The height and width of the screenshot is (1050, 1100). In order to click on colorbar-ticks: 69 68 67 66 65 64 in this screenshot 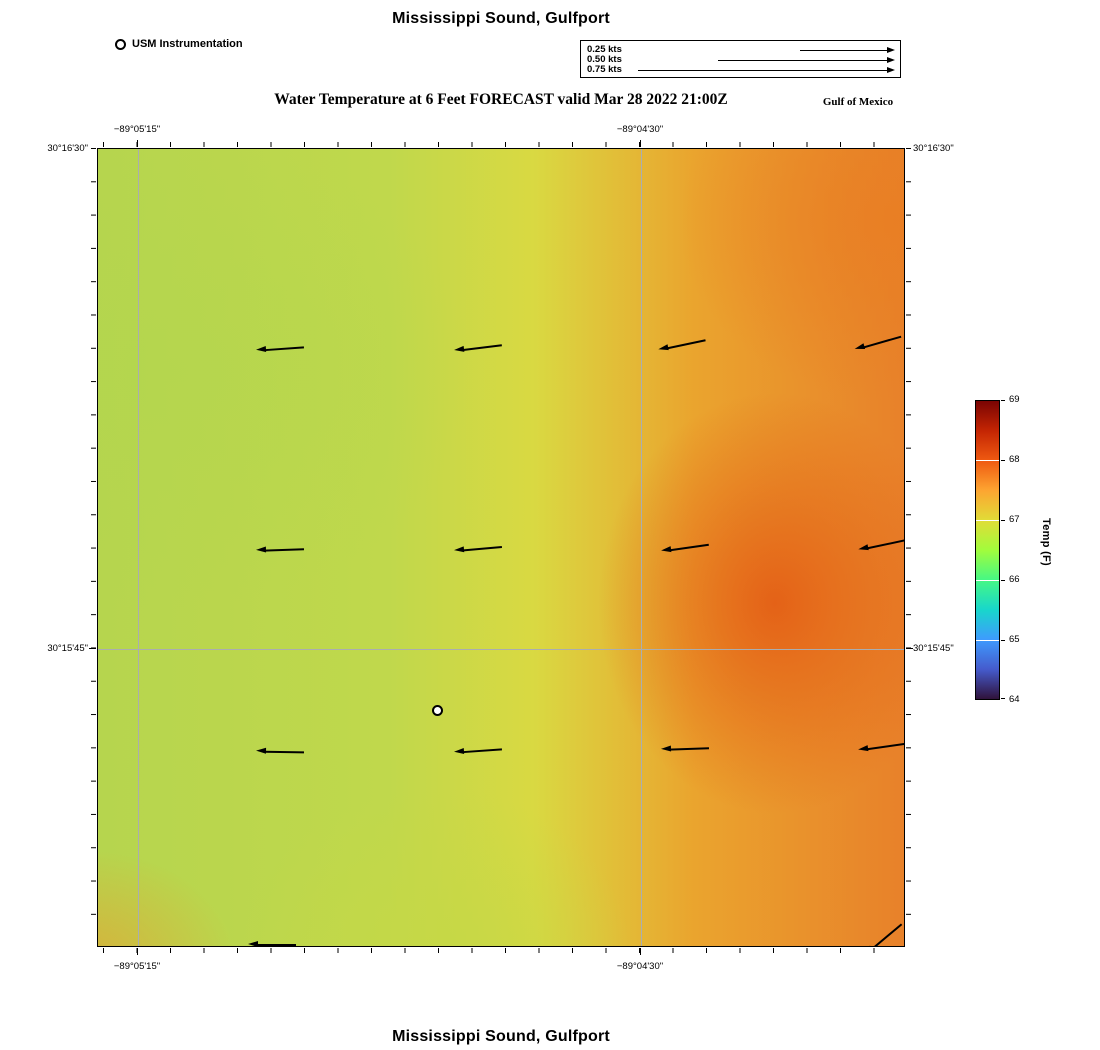, I will do `click(1021, 549)`.